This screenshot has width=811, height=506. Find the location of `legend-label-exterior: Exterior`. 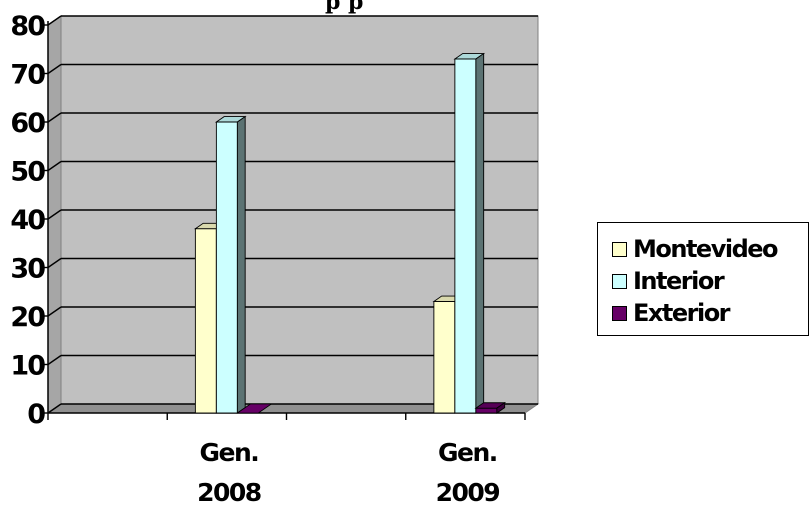

legend-label-exterior: Exterior is located at coordinates (682, 313).